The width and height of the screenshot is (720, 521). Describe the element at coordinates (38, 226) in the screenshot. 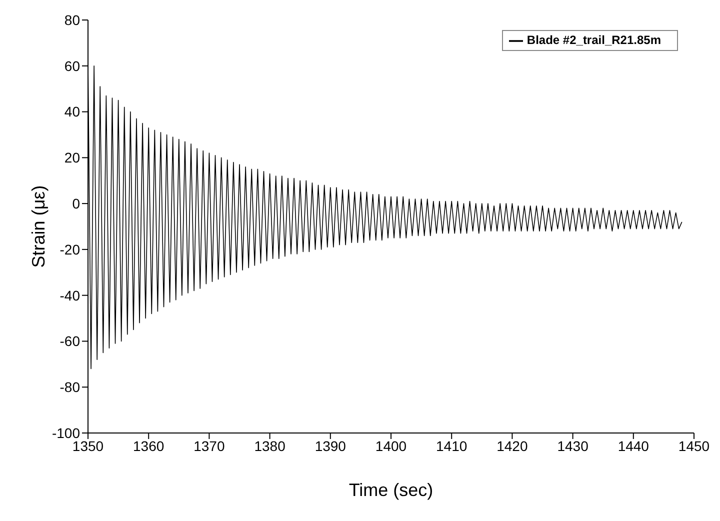

I see `y-axis-title: Strain (με)` at that location.